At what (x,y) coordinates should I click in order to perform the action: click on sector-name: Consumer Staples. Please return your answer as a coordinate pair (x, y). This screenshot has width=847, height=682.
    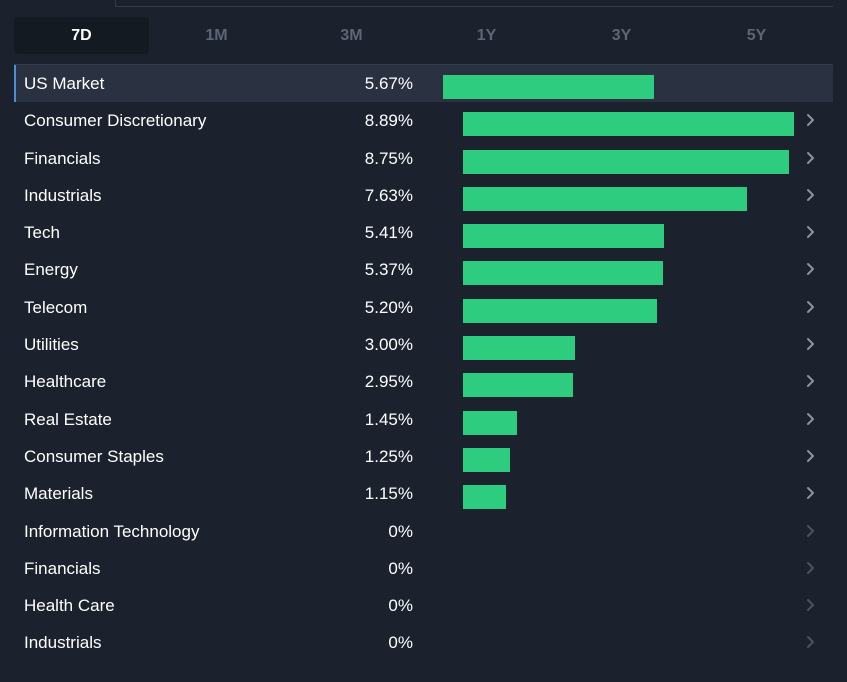
    Looking at the image, I should click on (94, 456).